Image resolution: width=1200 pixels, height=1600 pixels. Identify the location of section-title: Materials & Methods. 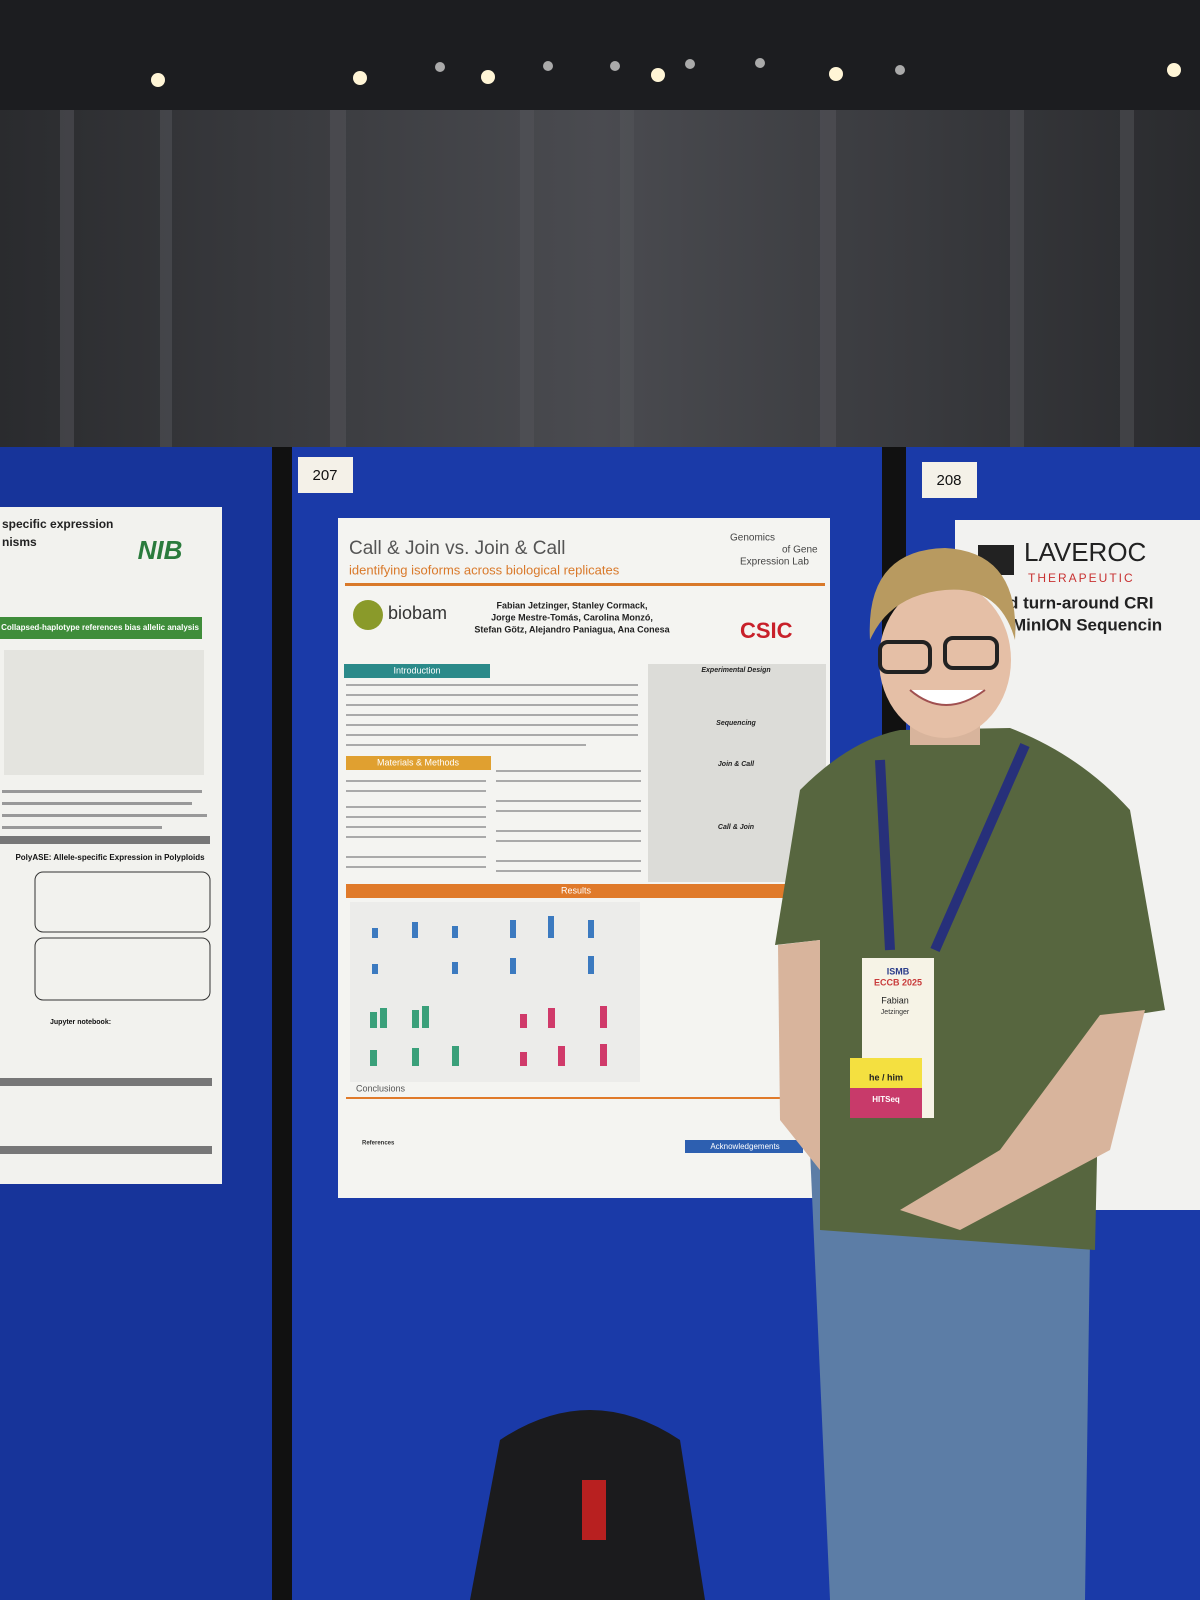
(418, 762).